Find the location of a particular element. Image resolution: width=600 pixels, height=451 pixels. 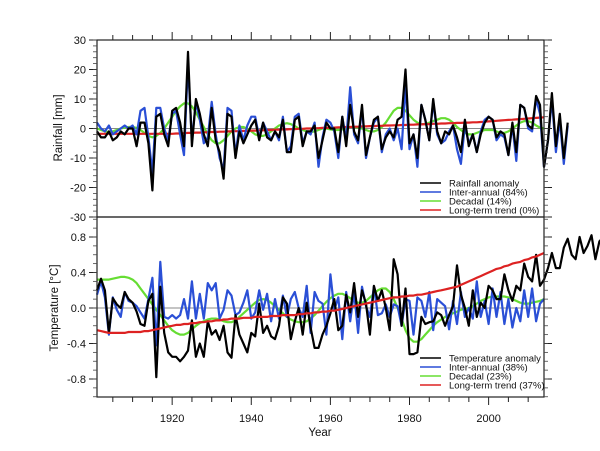

y-tick-label: 10 is located at coordinates (80, 100).